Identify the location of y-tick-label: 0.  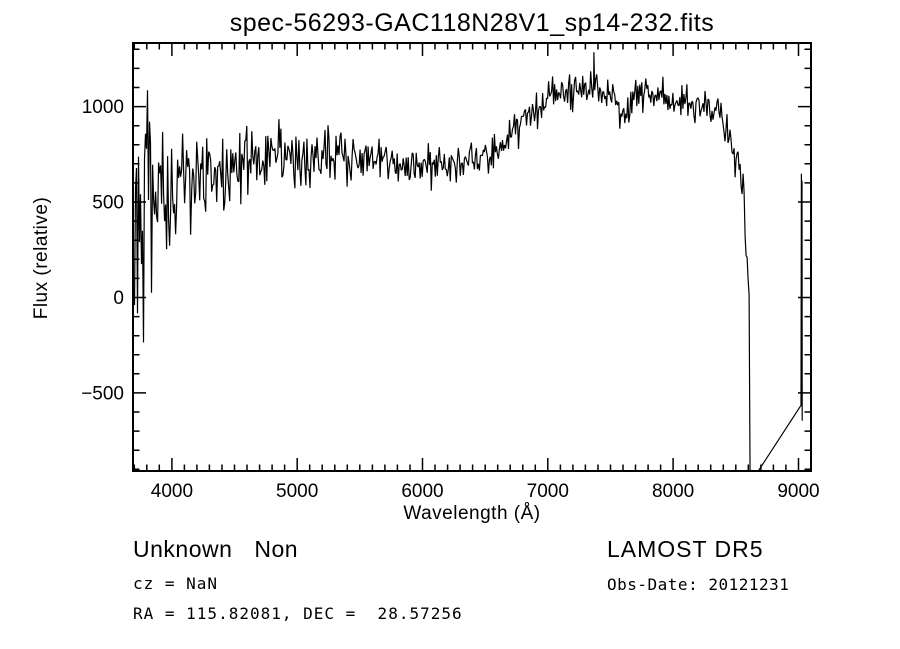
(118, 298).